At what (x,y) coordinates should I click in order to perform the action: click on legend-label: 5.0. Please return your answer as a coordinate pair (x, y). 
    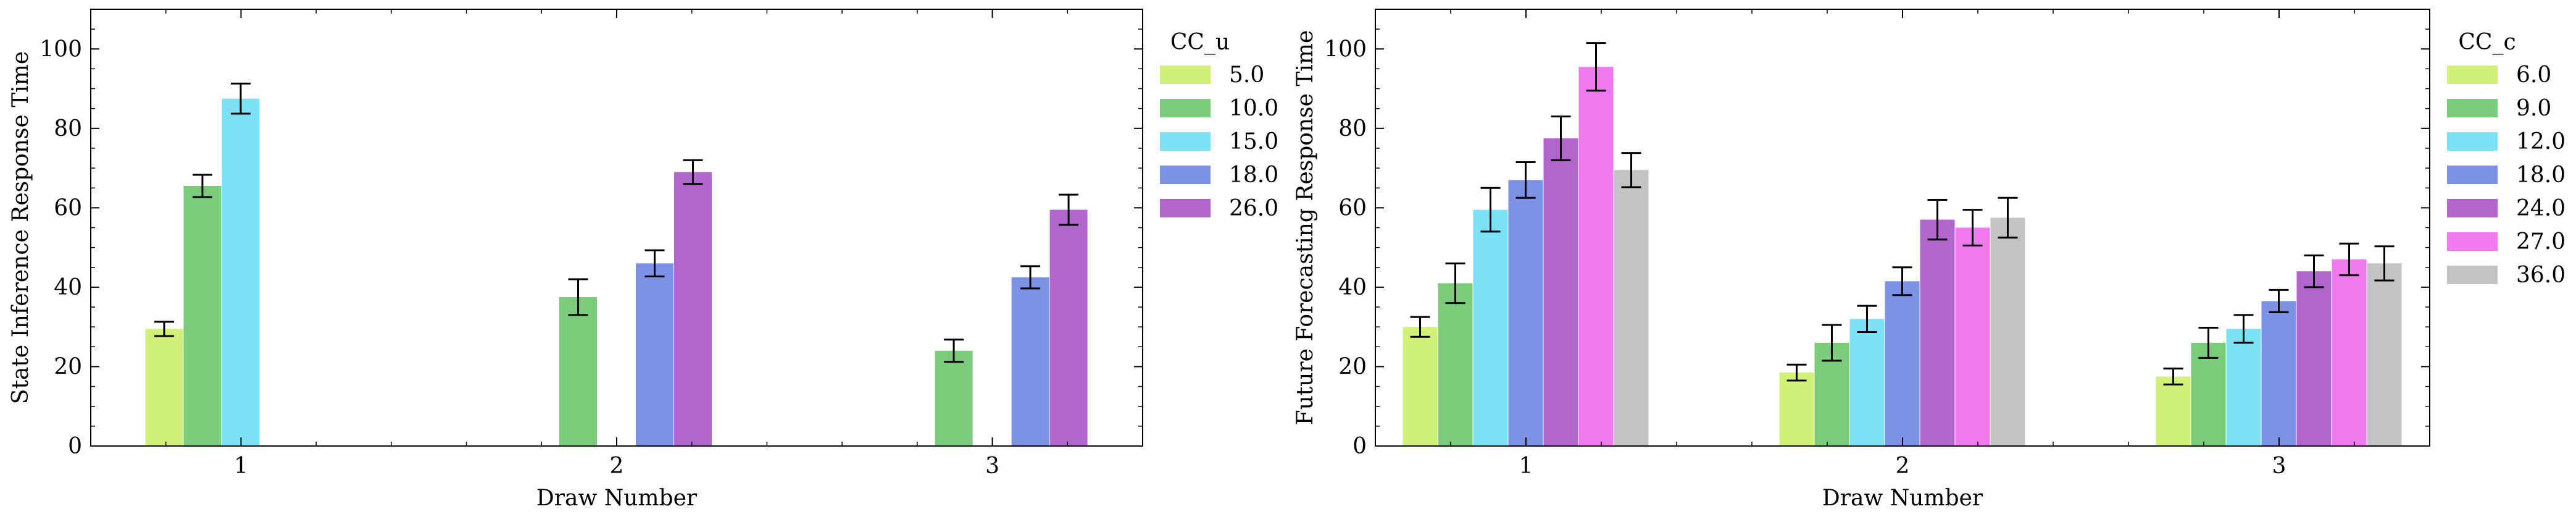
    Looking at the image, I should click on (1246, 75).